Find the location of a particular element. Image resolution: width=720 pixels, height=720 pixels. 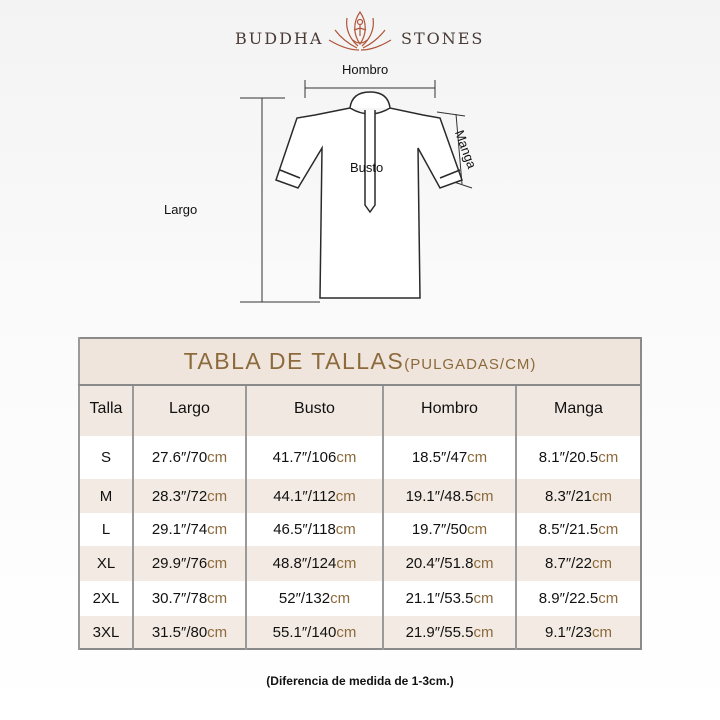

measurement-note: (Diferencia de medida de 1-3cm.) is located at coordinates (360, 681).